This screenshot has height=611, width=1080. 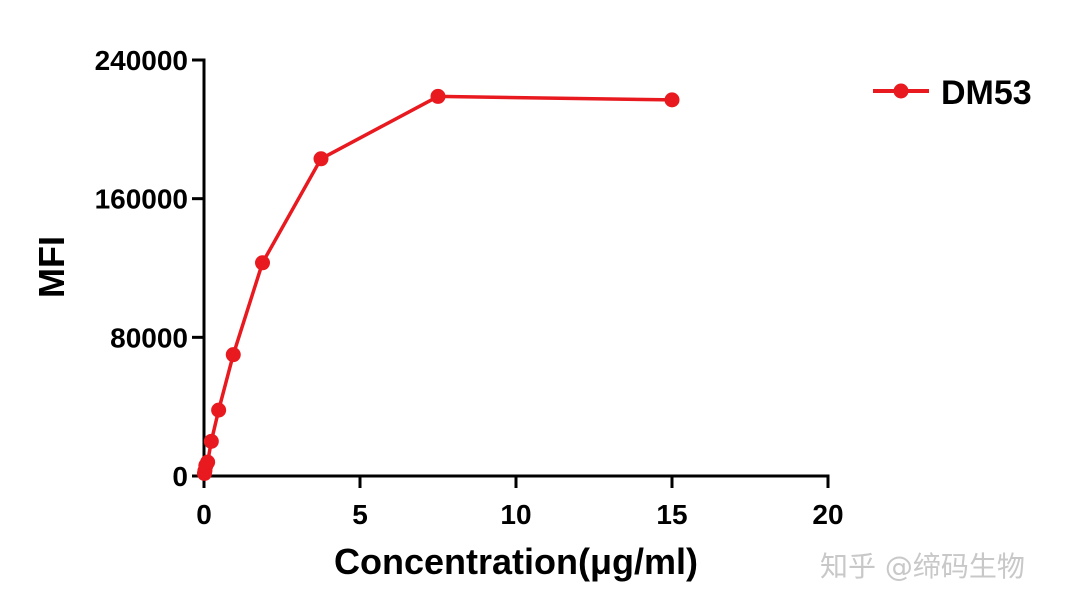 What do you see at coordinates (141, 60) in the screenshot?
I see `y-tick-label: 240000` at bounding box center [141, 60].